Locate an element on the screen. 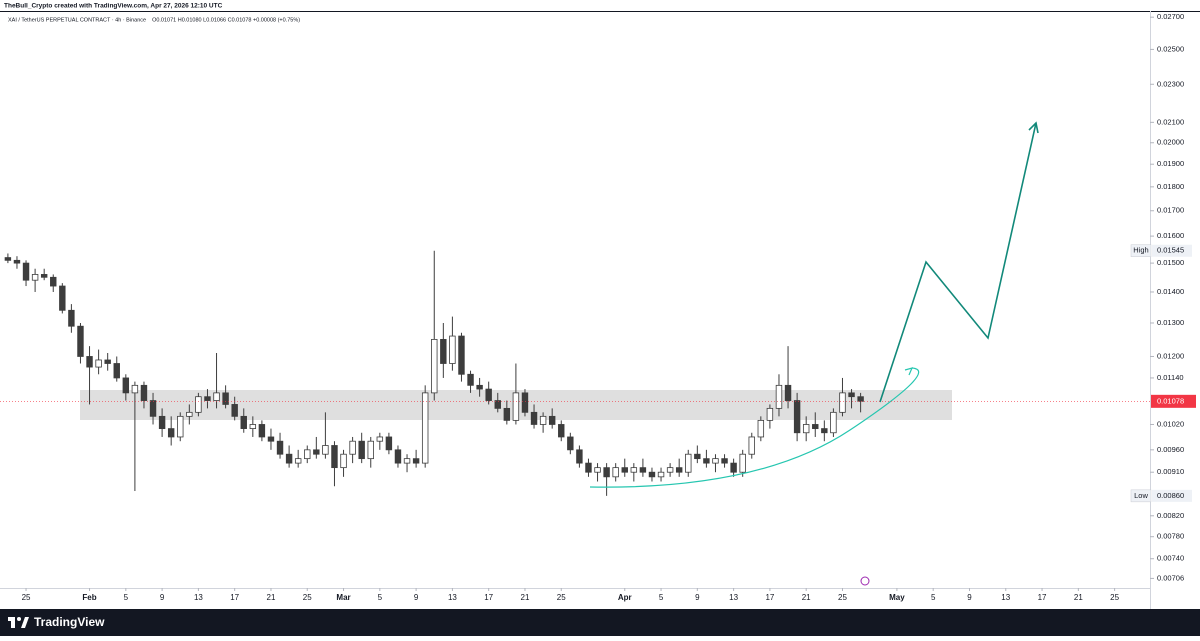 The height and width of the screenshot is (641, 1200). y-tick-label: 0.00910 is located at coordinates (1170, 471).